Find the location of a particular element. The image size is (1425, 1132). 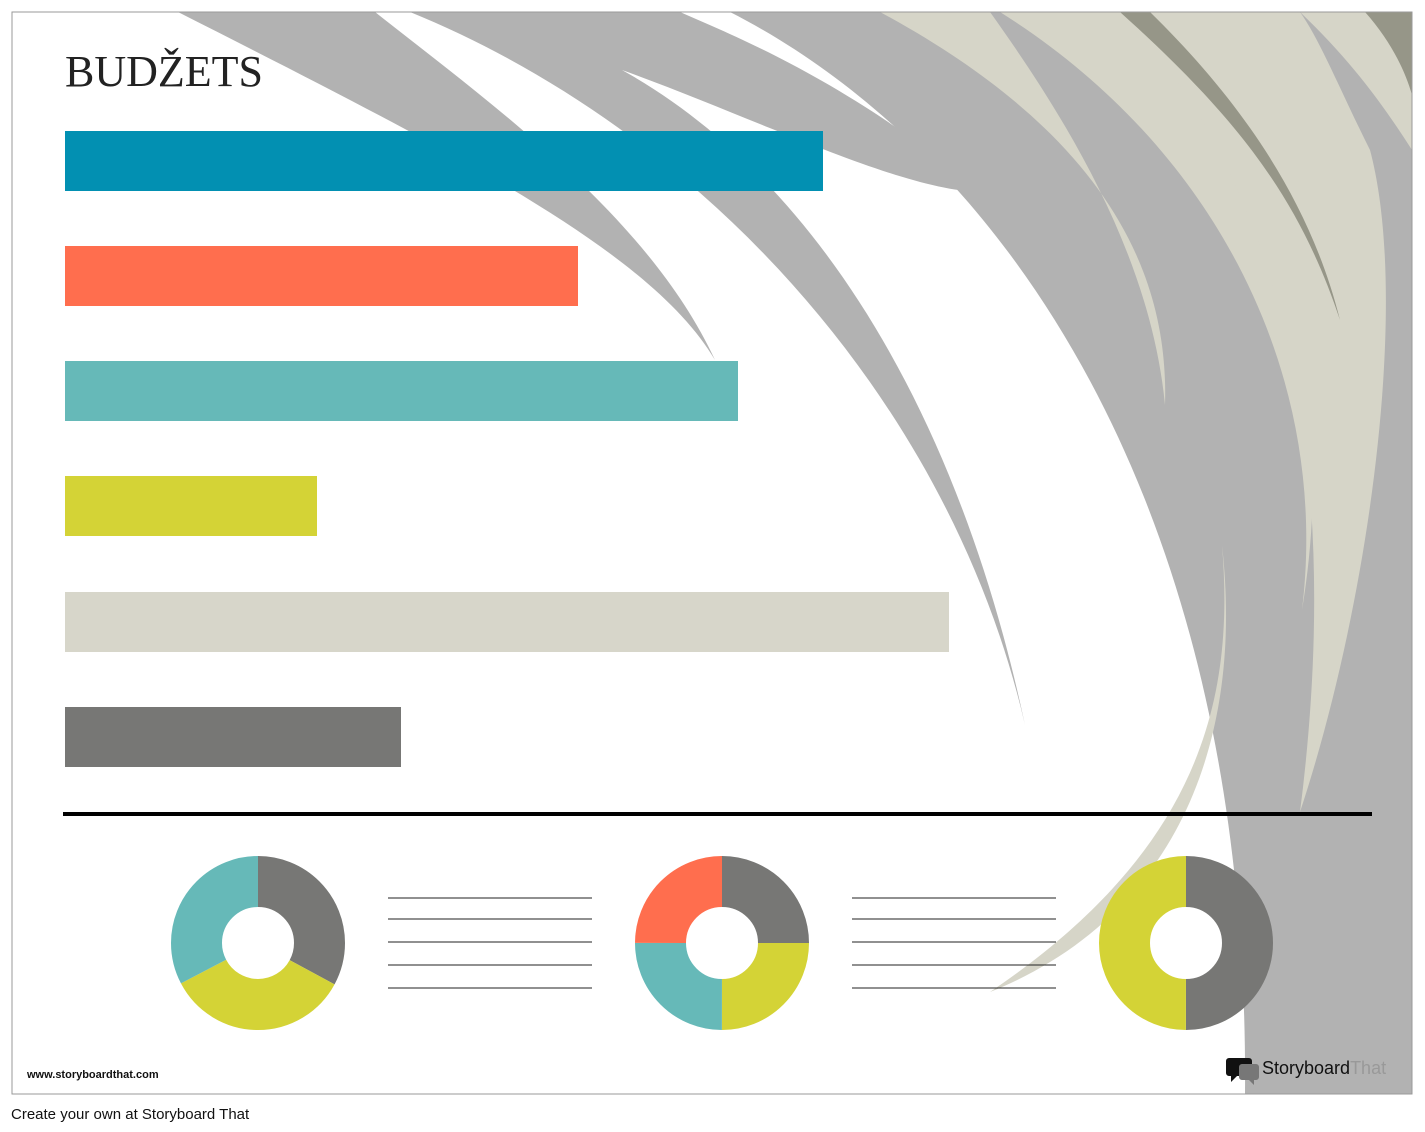

logo-icon is located at coordinates (1249, 1074).